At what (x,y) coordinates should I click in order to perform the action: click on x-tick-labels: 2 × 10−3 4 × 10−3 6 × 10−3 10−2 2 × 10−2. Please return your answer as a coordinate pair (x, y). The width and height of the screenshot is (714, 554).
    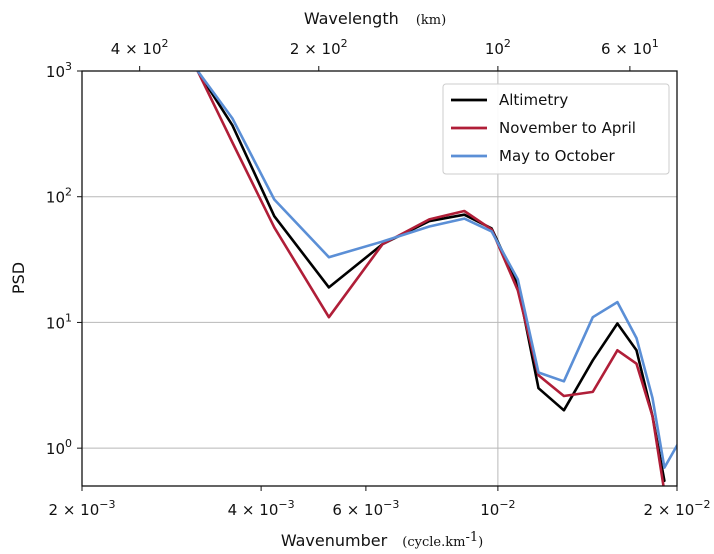
    Looking at the image, I should click on (380, 502).